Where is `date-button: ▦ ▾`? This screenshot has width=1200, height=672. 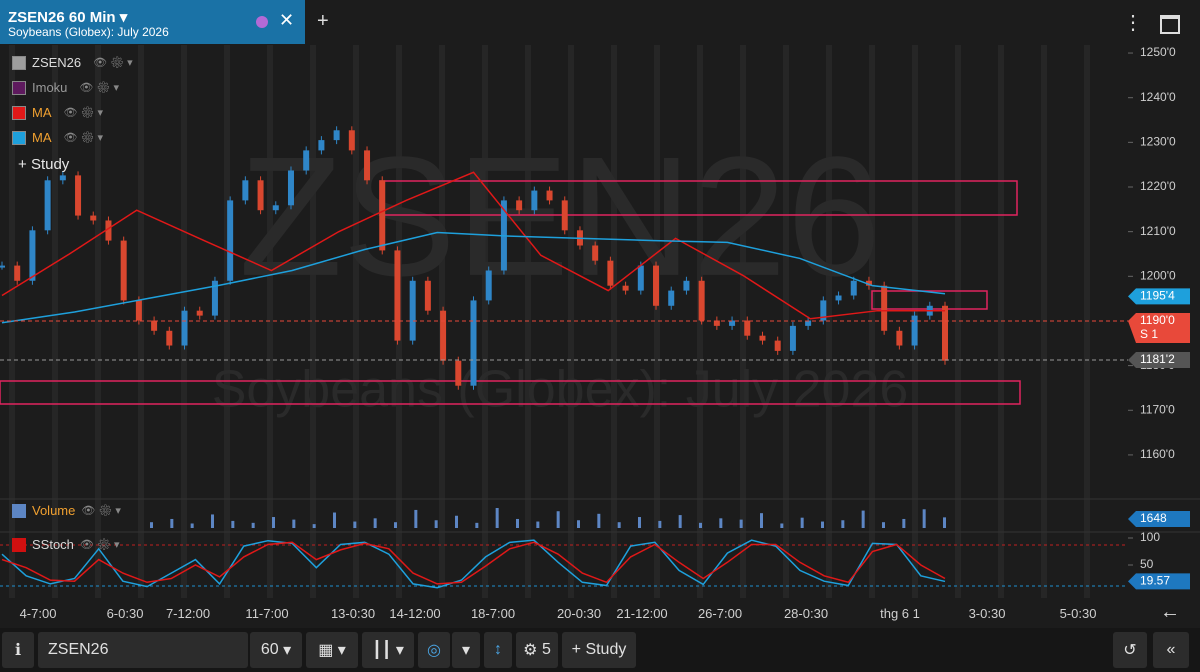 date-button: ▦ ▾ is located at coordinates (332, 650).